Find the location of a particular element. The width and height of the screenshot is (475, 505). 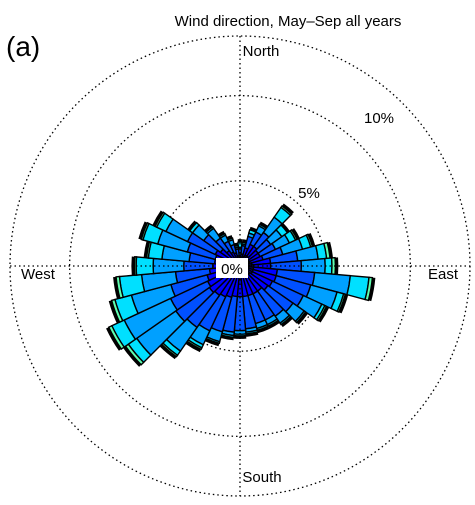

ring-label-10: 10% is located at coordinates (379, 118).